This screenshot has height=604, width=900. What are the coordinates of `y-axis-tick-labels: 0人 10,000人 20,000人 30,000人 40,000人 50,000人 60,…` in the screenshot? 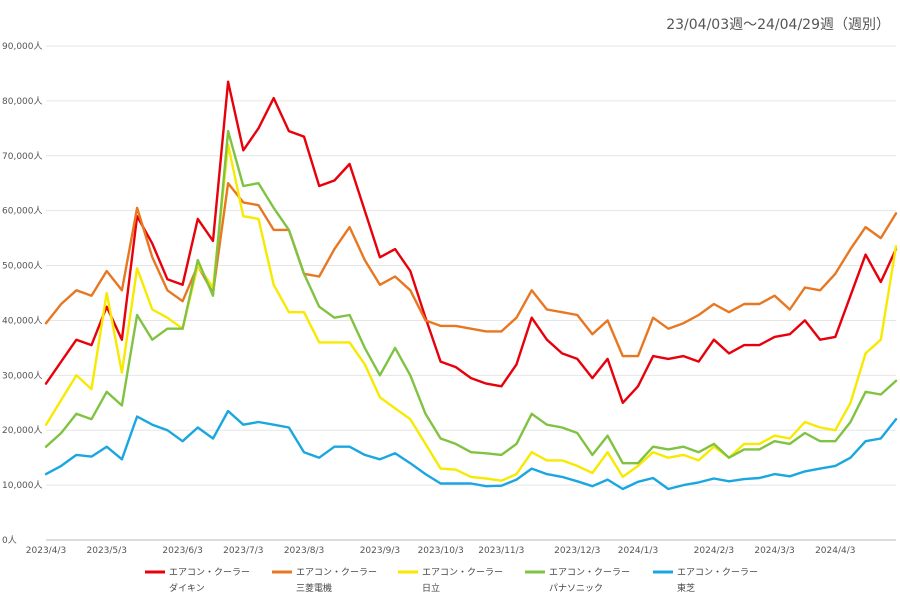 It's located at (22, 293).